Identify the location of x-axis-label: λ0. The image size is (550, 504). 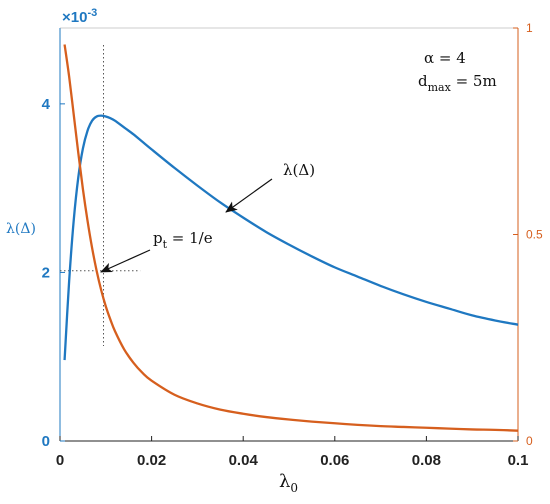
(288, 483).